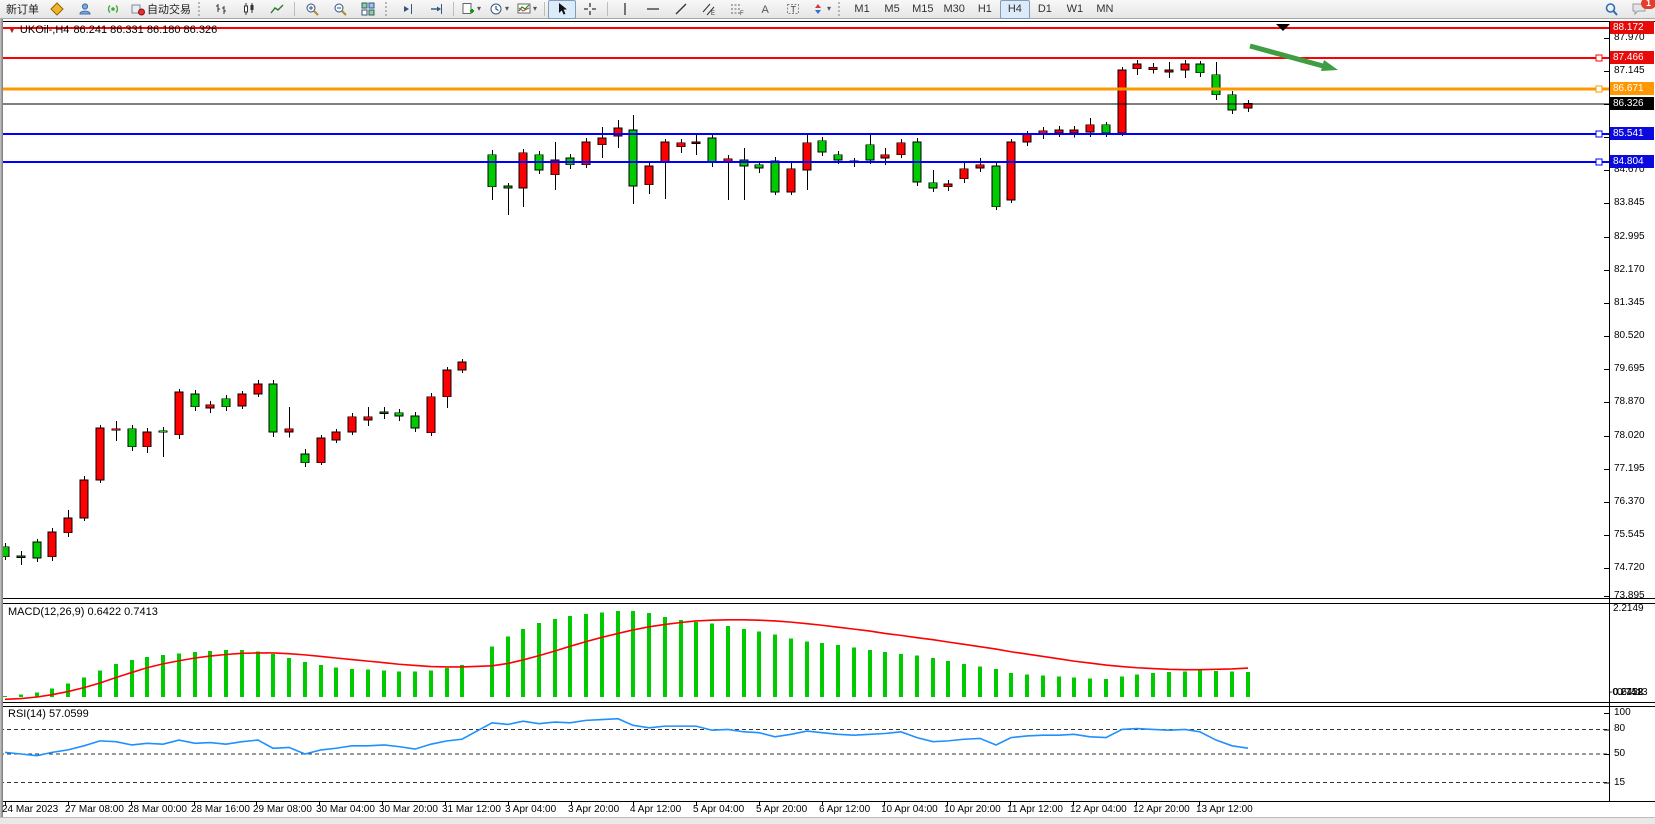 The height and width of the screenshot is (824, 1655). I want to click on text-label-tool-button: T, so click(793, 9).